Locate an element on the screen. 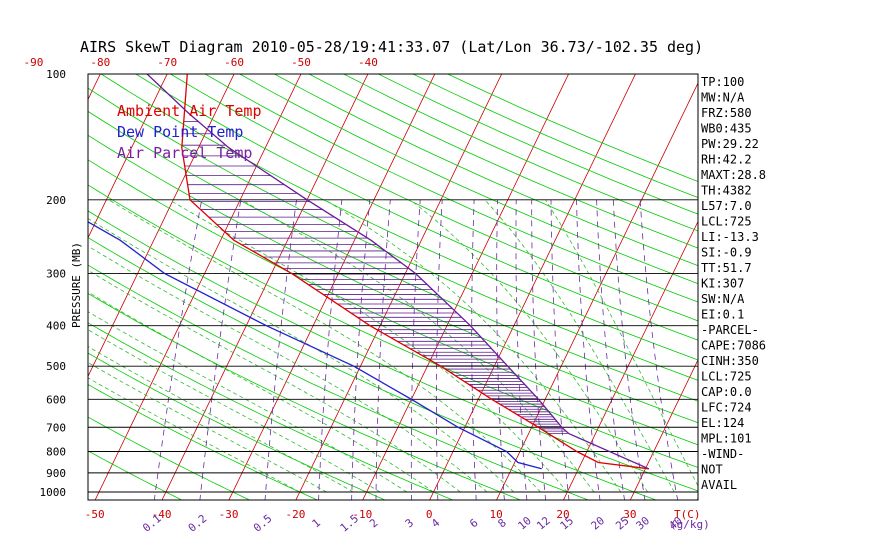 This screenshot has height=560, width=870. index-value: PW:29.22 is located at coordinates (730, 144).